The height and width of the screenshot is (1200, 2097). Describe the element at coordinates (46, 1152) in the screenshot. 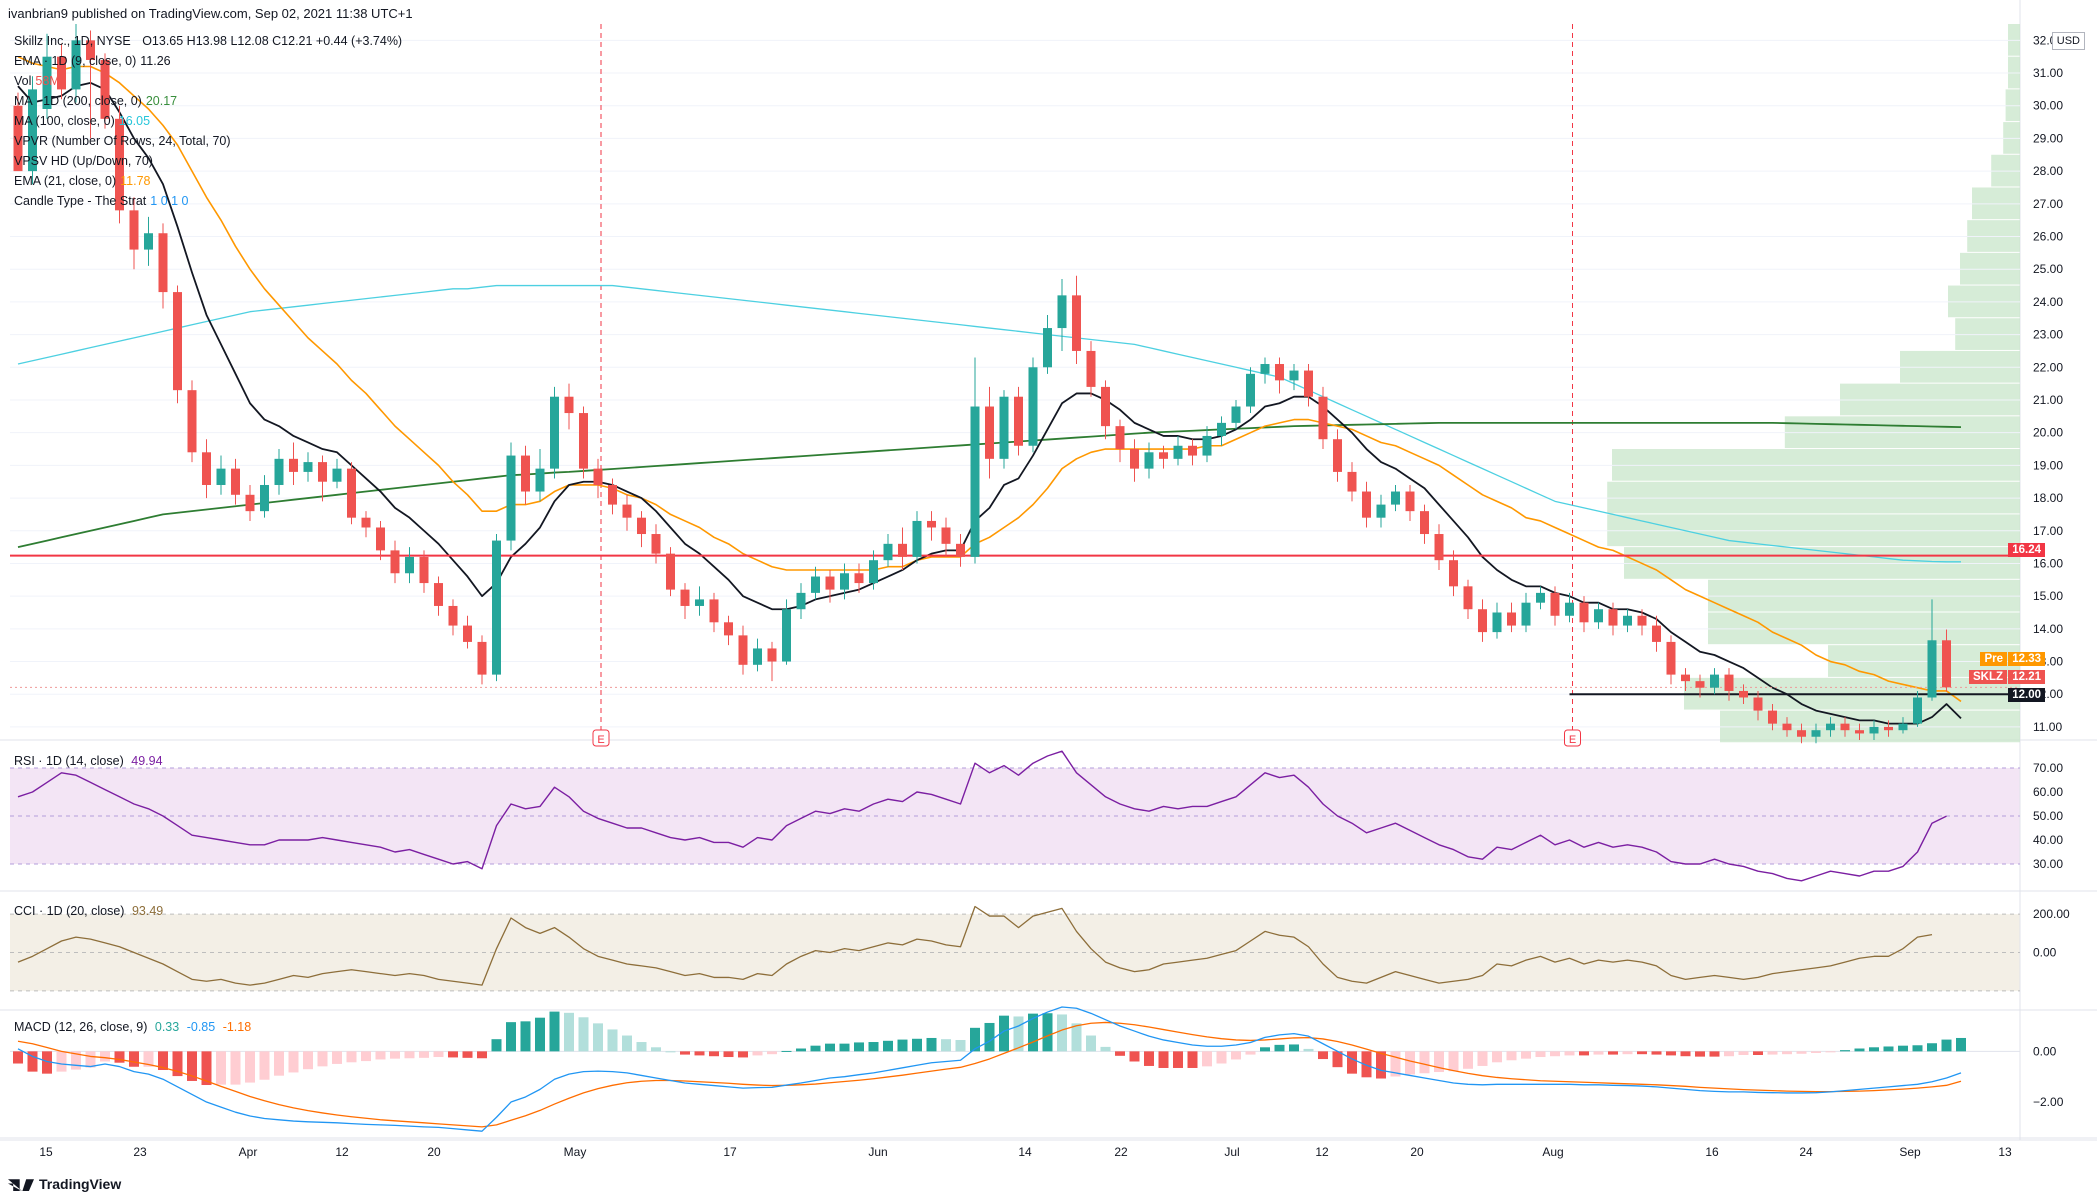

I see `time-axis-label: 15` at that location.